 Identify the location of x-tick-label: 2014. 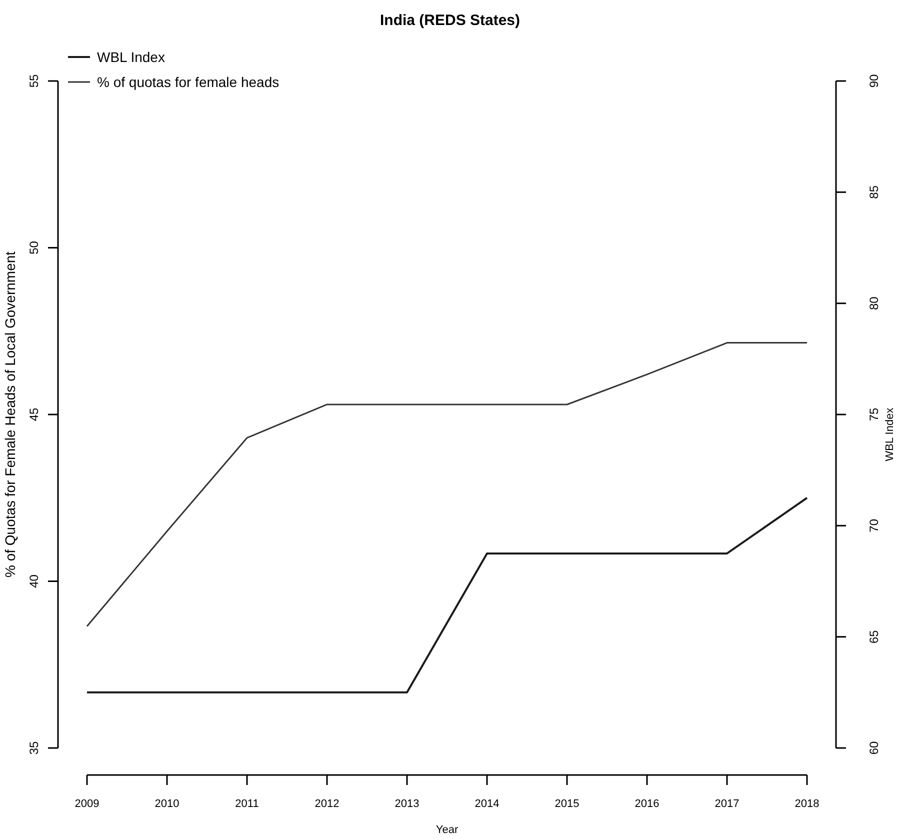
(487, 804).